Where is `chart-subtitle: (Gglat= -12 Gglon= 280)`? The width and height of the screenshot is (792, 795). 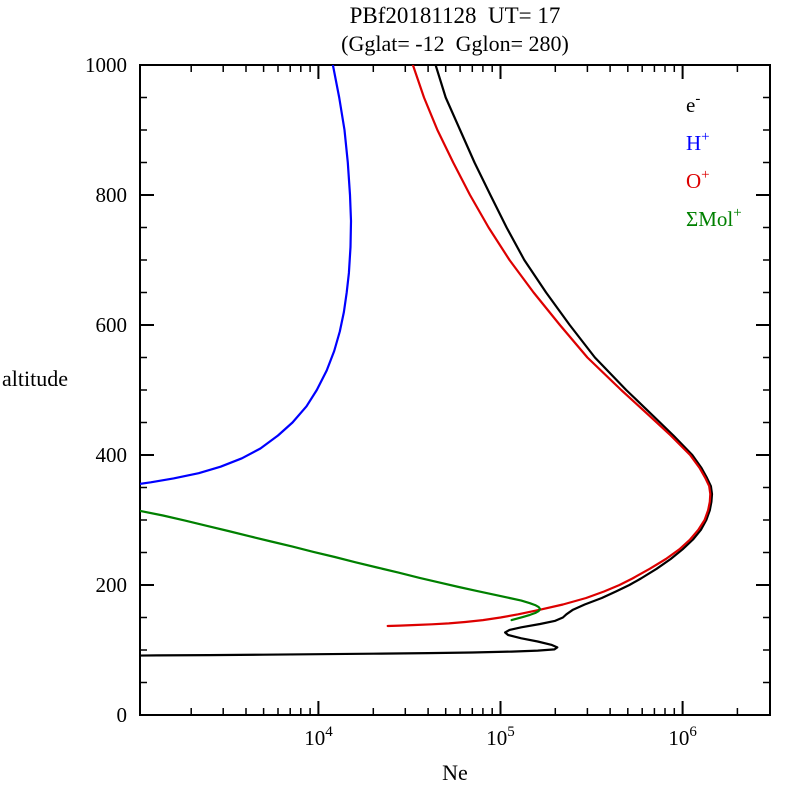
chart-subtitle: (Gglat= -12 Gglon= 280) is located at coordinates (455, 43).